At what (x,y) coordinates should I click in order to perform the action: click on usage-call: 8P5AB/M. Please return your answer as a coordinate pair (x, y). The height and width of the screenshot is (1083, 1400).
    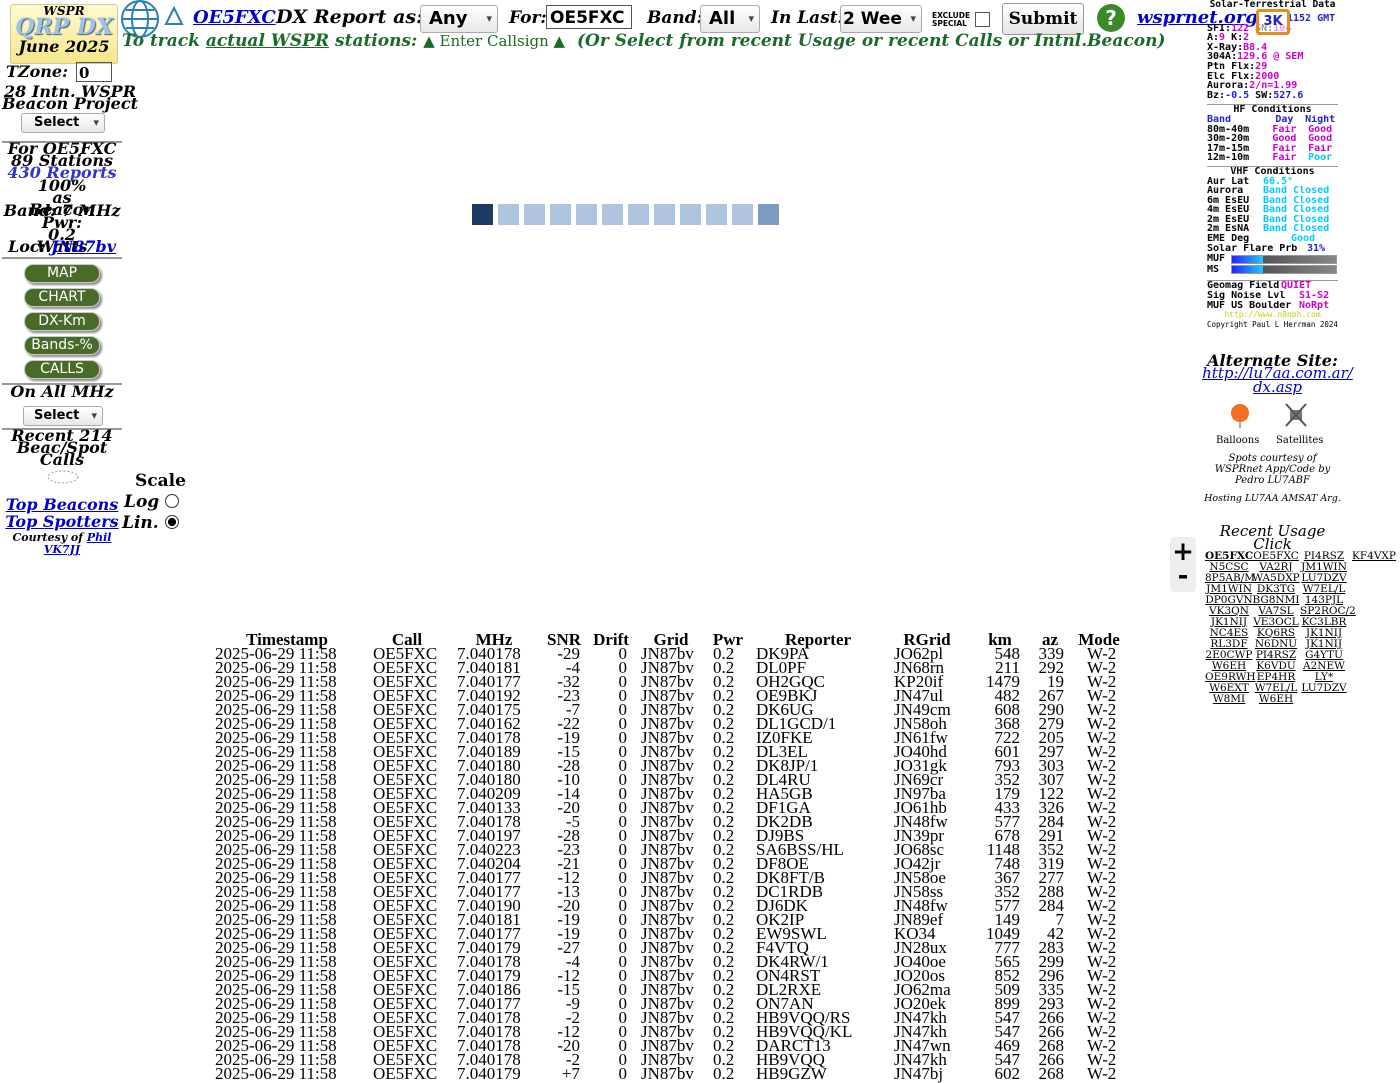
    Looking at the image, I should click on (1230, 578).